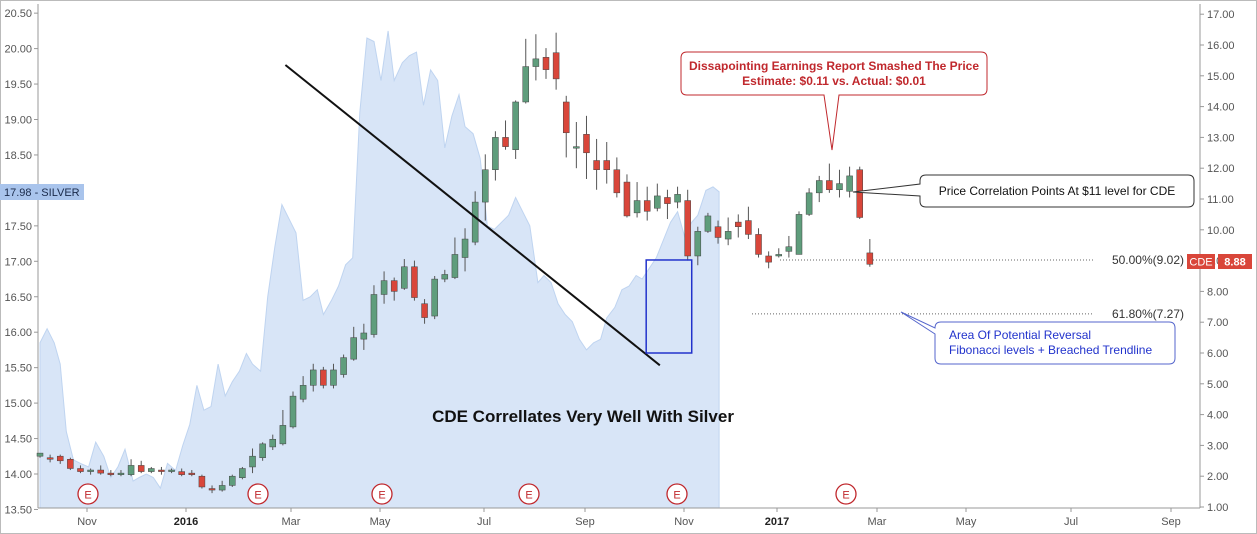  Describe the element at coordinates (1217, 323) in the screenshot. I see `right-tick-label: 7.00` at that location.